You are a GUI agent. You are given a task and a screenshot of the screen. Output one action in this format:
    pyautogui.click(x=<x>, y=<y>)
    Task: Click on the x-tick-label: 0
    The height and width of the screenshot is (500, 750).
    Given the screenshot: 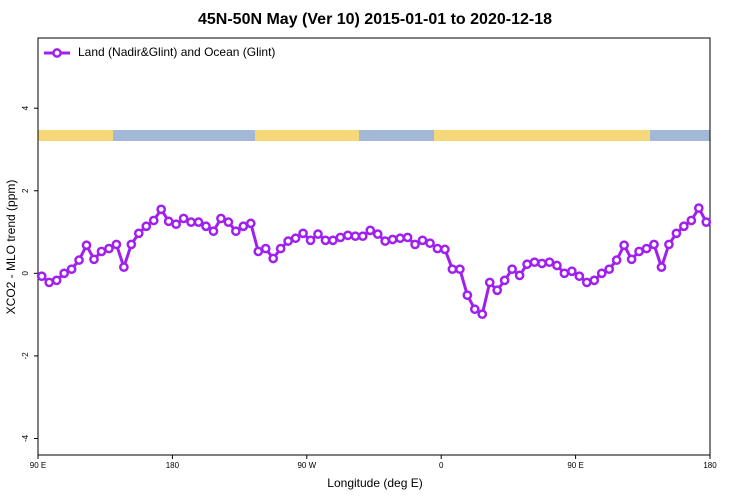 What is the action you would take?
    pyautogui.click(x=441, y=465)
    